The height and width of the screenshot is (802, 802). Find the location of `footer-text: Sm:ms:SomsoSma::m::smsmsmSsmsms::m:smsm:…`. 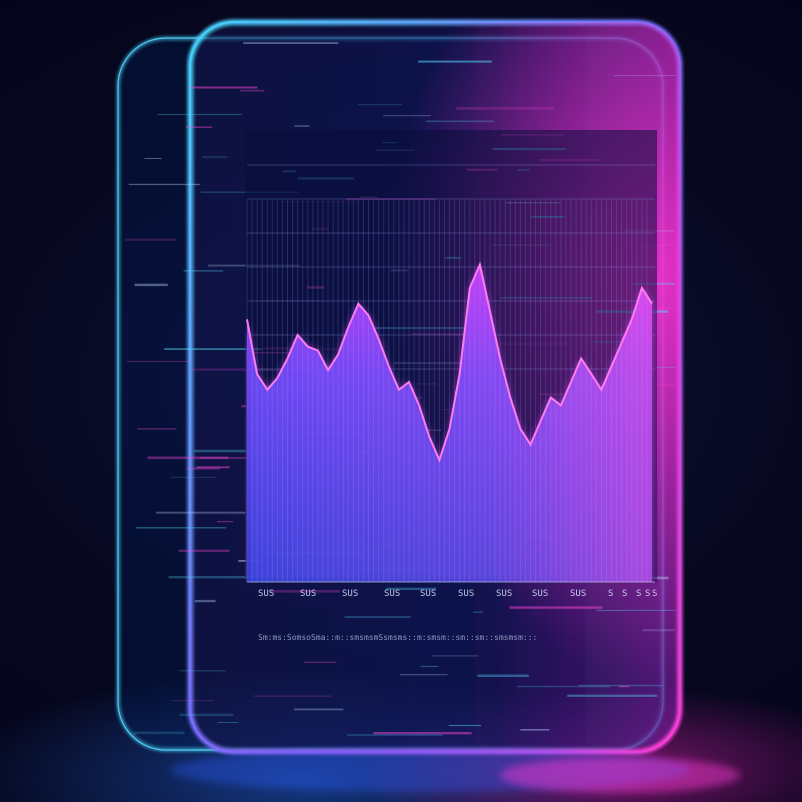

footer-text: Sm:ms:SomsoSma::m::smsmsmSsmsms::m:smsm:… is located at coordinates (397, 637).